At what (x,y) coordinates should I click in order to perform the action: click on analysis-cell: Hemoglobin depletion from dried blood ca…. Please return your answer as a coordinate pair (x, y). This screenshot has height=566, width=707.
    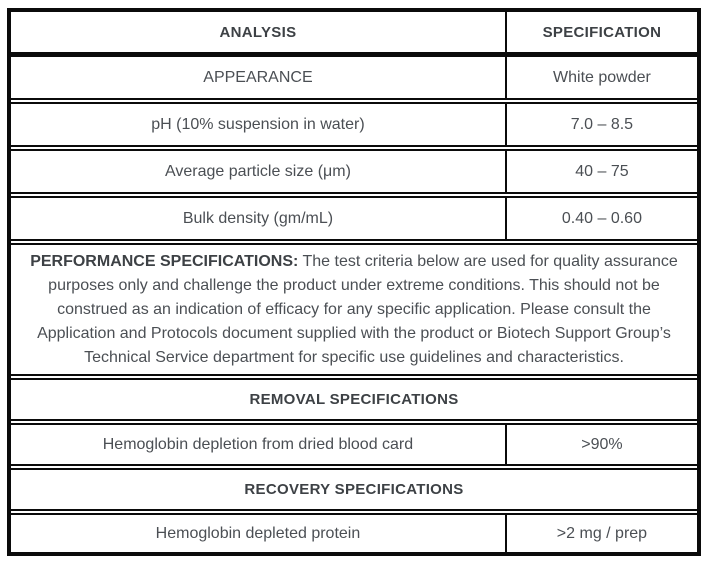
    Looking at the image, I should click on (258, 444).